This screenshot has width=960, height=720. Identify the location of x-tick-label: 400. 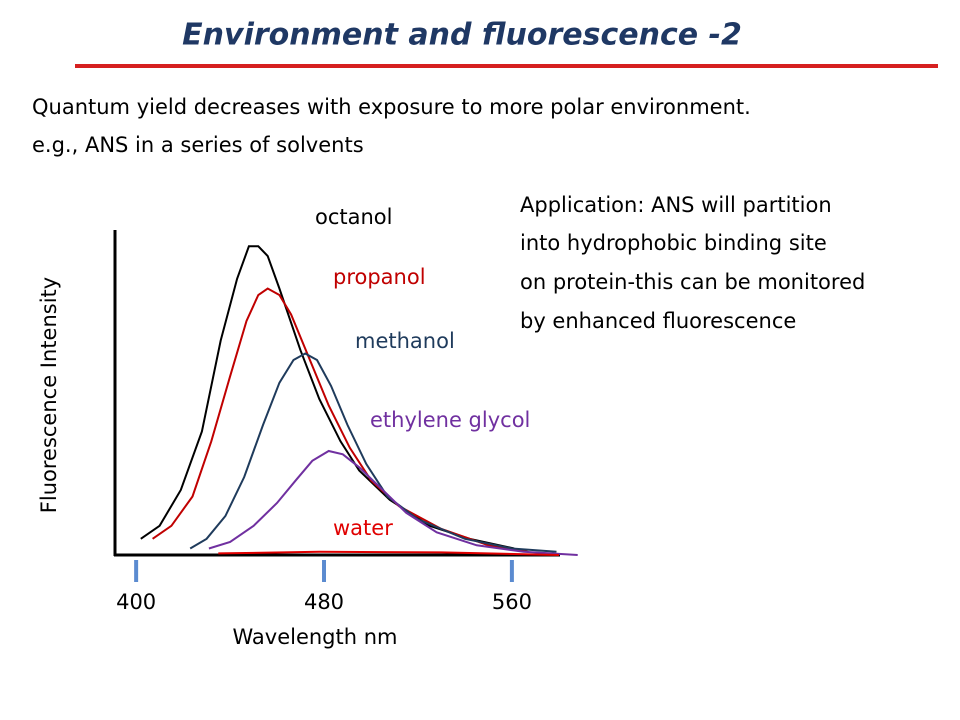
(136, 602).